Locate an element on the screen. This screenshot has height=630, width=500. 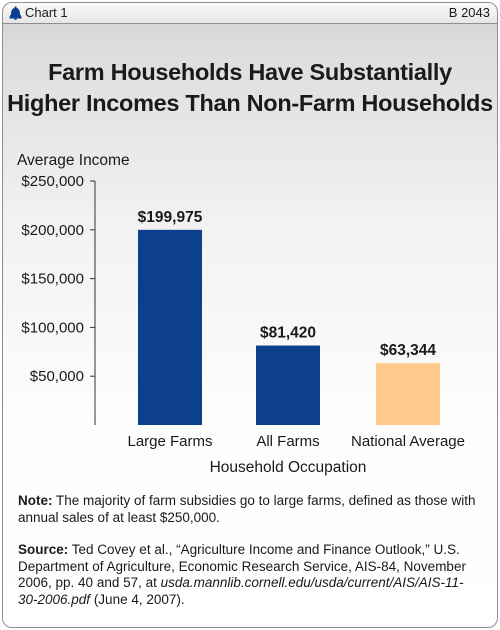
chart-label: Chart 1 is located at coordinates (38, 13).